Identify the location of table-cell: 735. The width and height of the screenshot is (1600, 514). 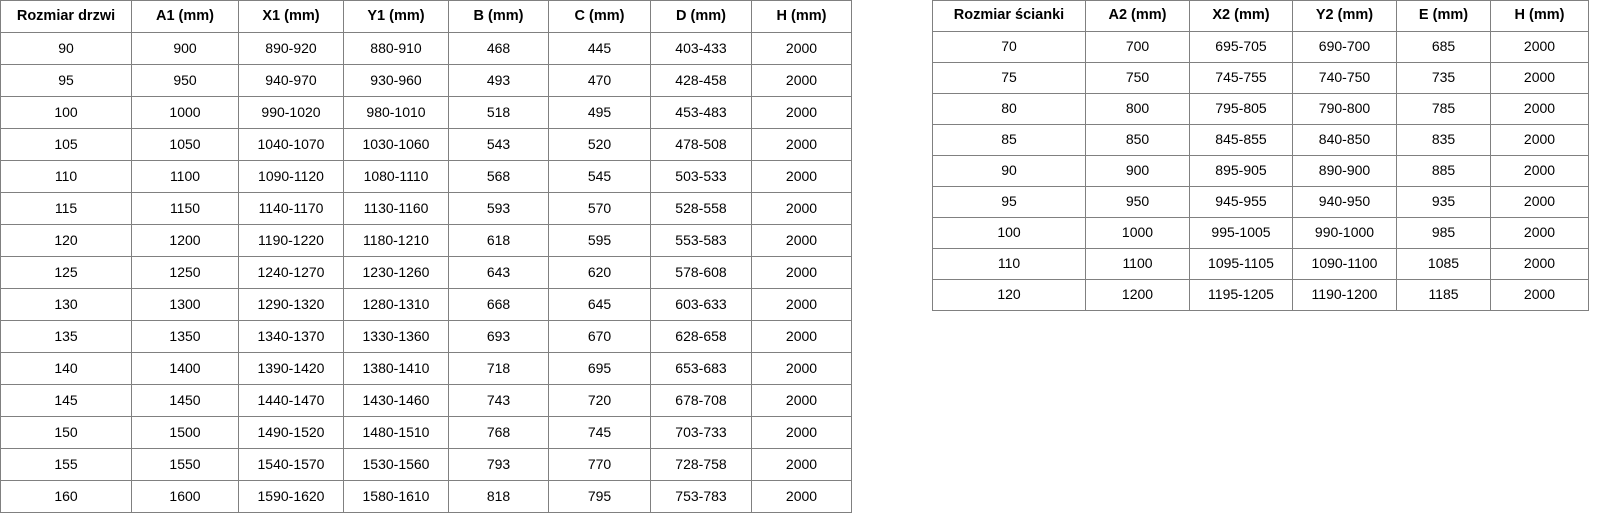
(1443, 78).